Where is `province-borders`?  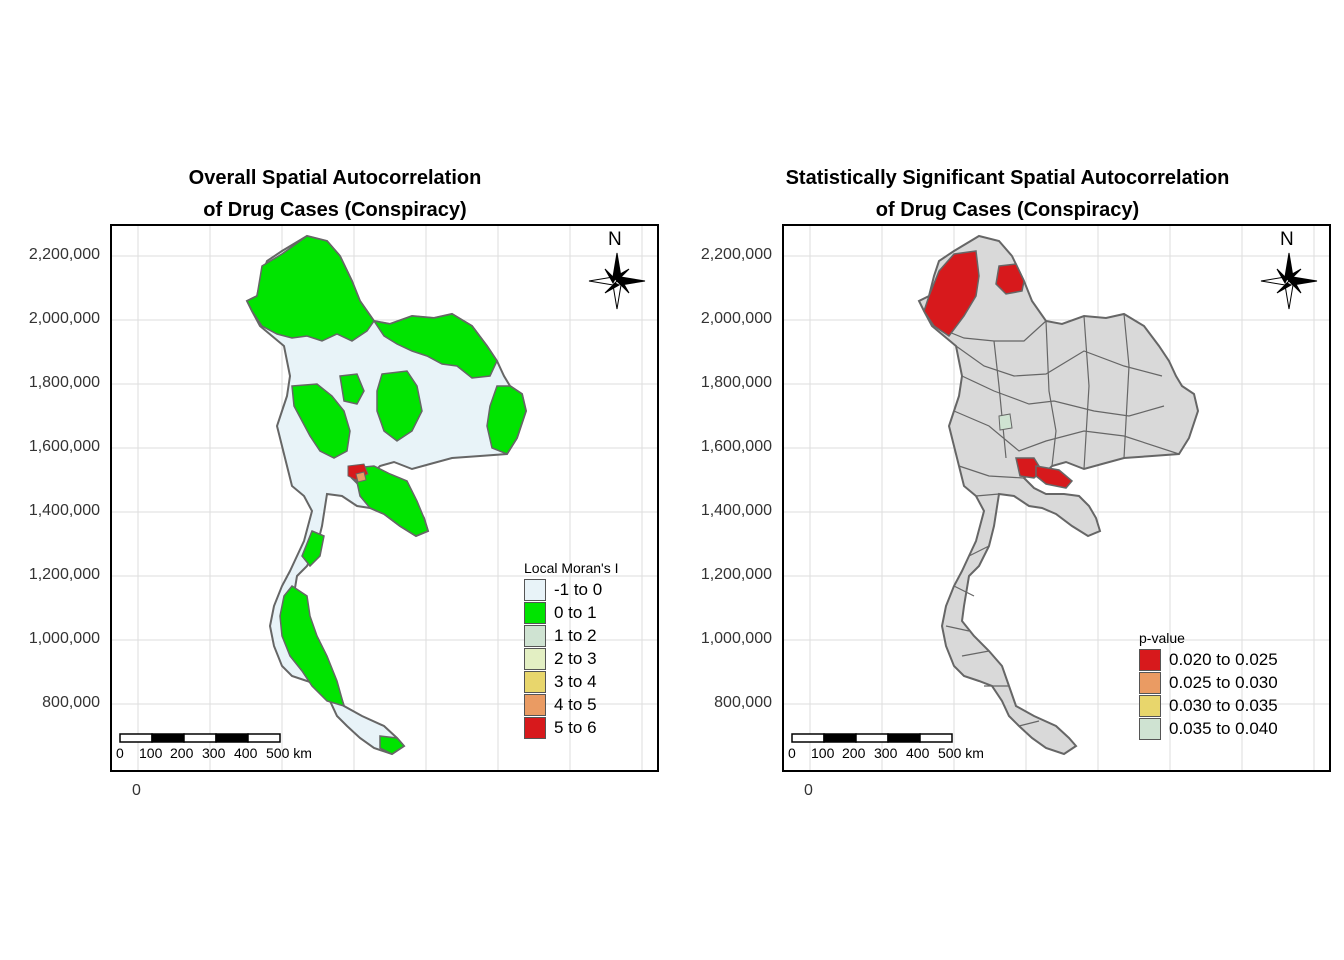
province-borders is located at coordinates (1056, 520).